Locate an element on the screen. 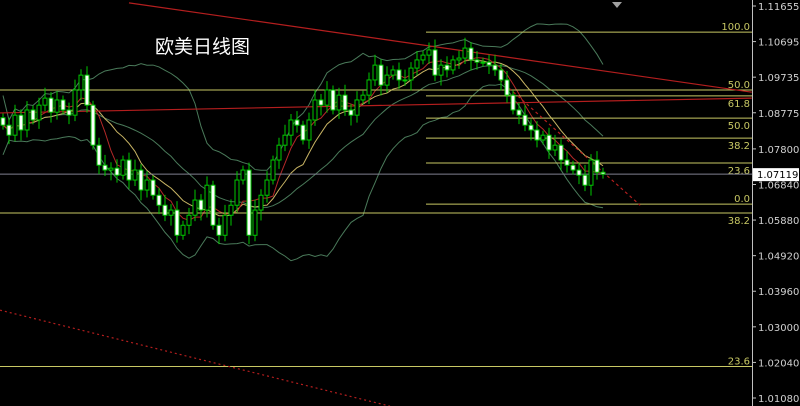 The width and height of the screenshot is (800, 406). price-axis-label: 1.03000 is located at coordinates (778, 328).